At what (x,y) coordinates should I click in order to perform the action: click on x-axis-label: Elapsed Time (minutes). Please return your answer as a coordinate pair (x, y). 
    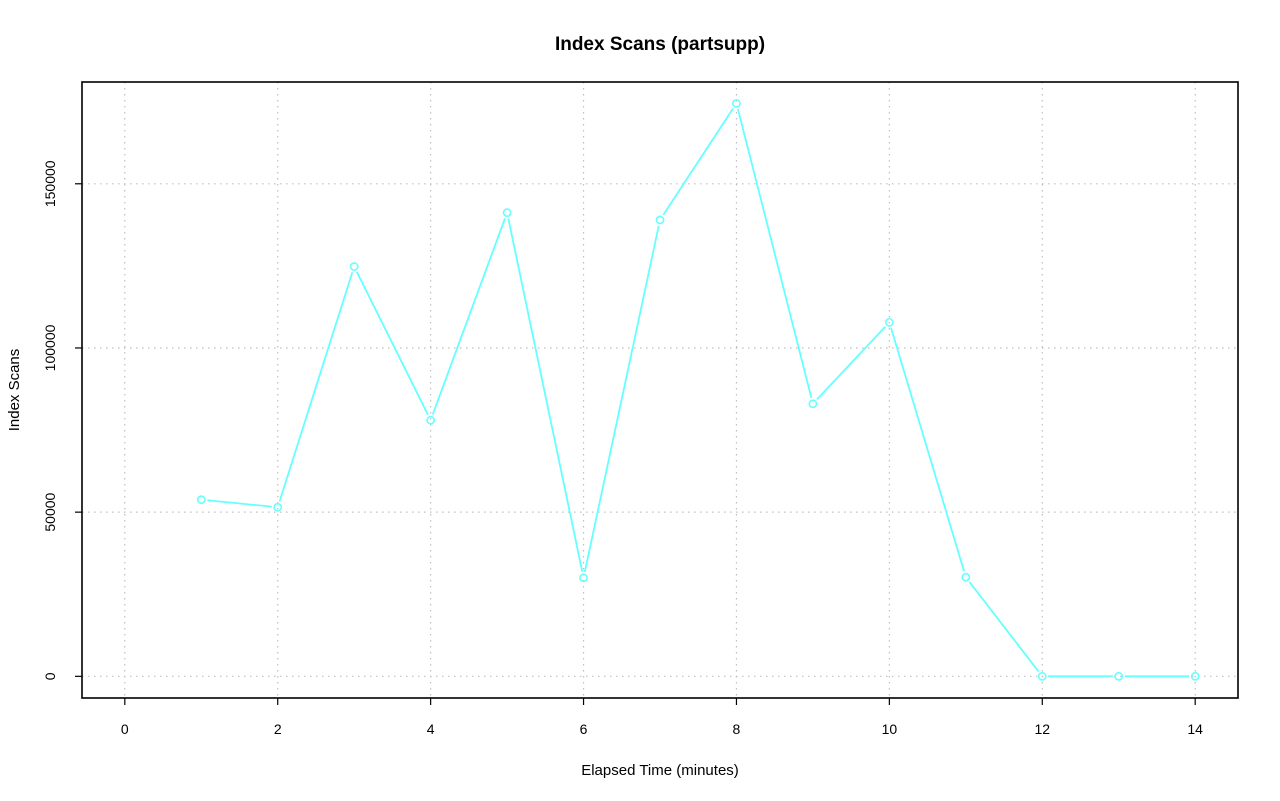
    Looking at the image, I should click on (660, 770).